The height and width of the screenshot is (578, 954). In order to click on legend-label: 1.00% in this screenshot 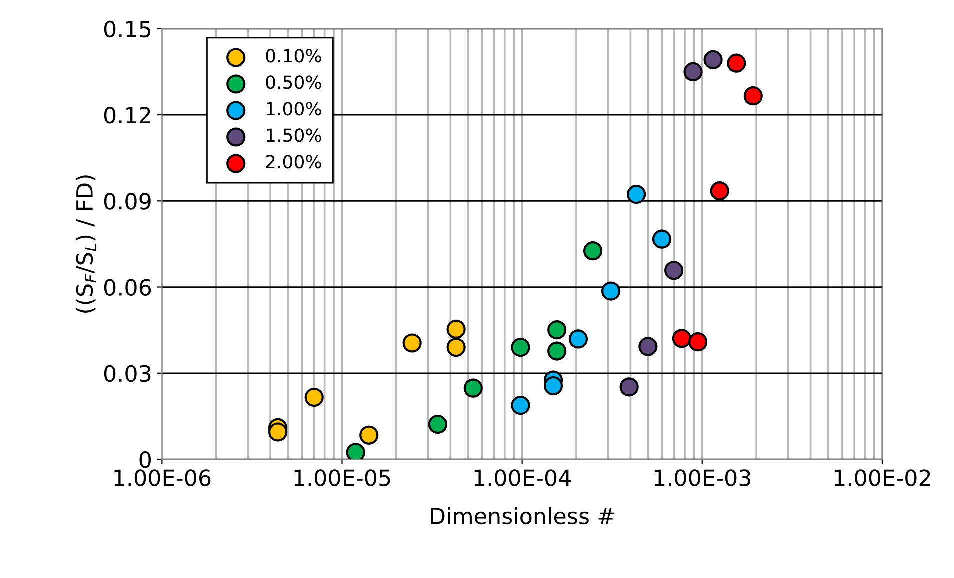, I will do `click(294, 109)`.